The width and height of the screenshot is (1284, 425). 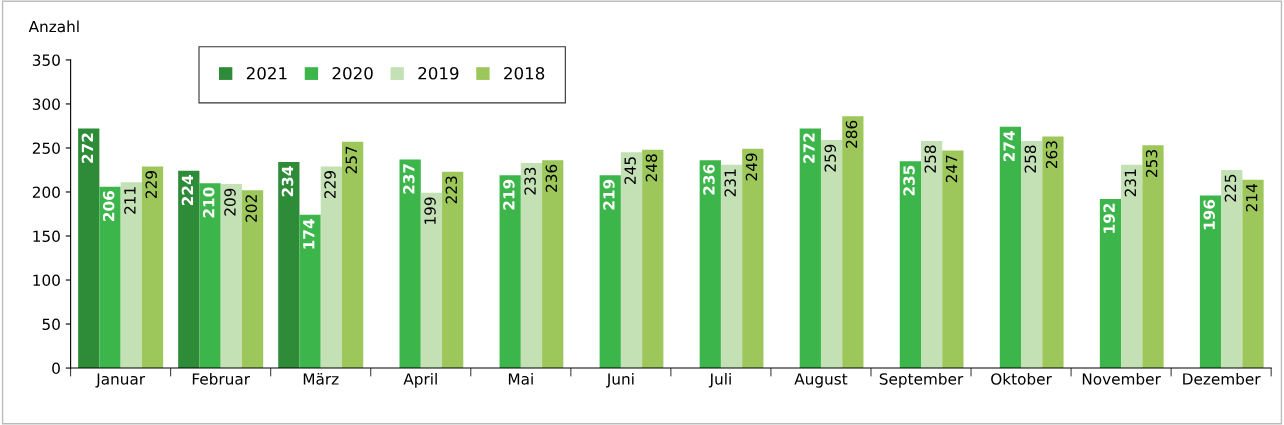 What do you see at coordinates (530, 181) in the screenshot?
I see `data-label: 233` at bounding box center [530, 181].